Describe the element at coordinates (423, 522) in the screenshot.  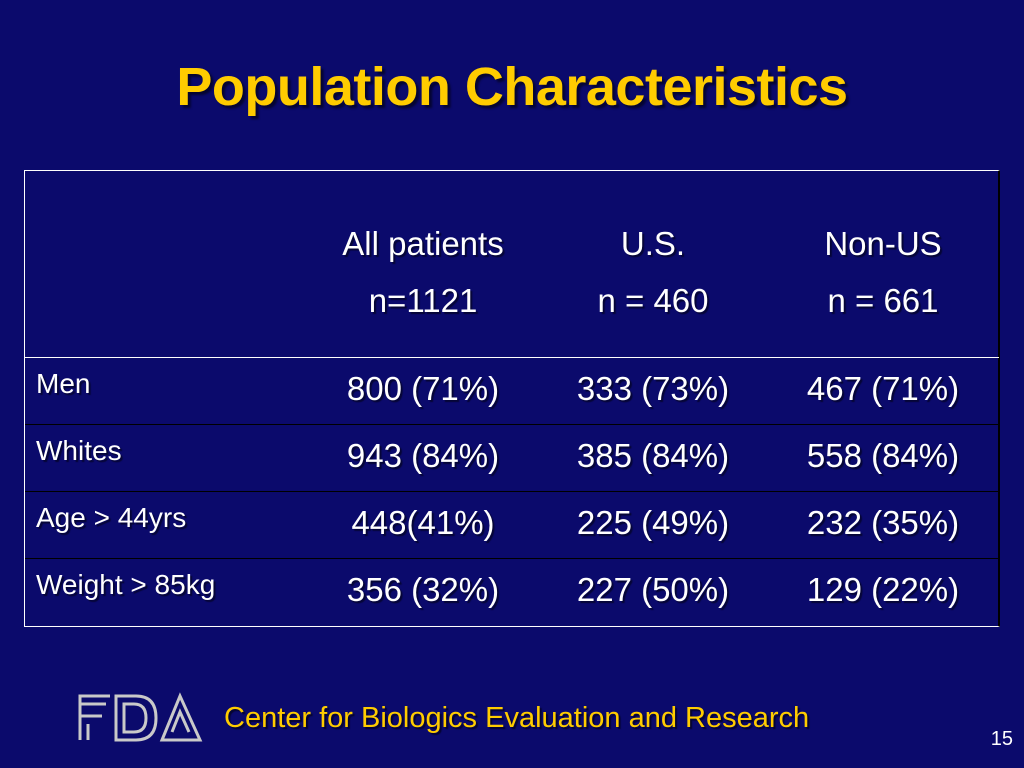
I see `table-cell: 448(41%)` at that location.